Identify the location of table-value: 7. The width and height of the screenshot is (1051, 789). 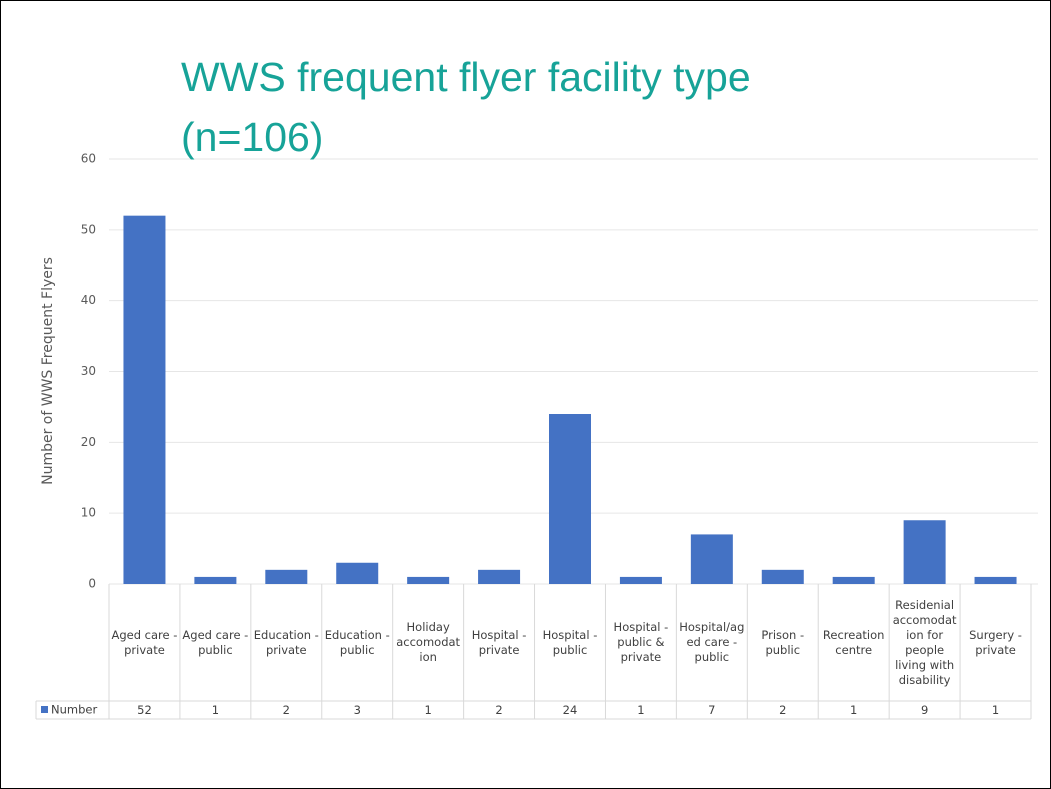
(712, 710).